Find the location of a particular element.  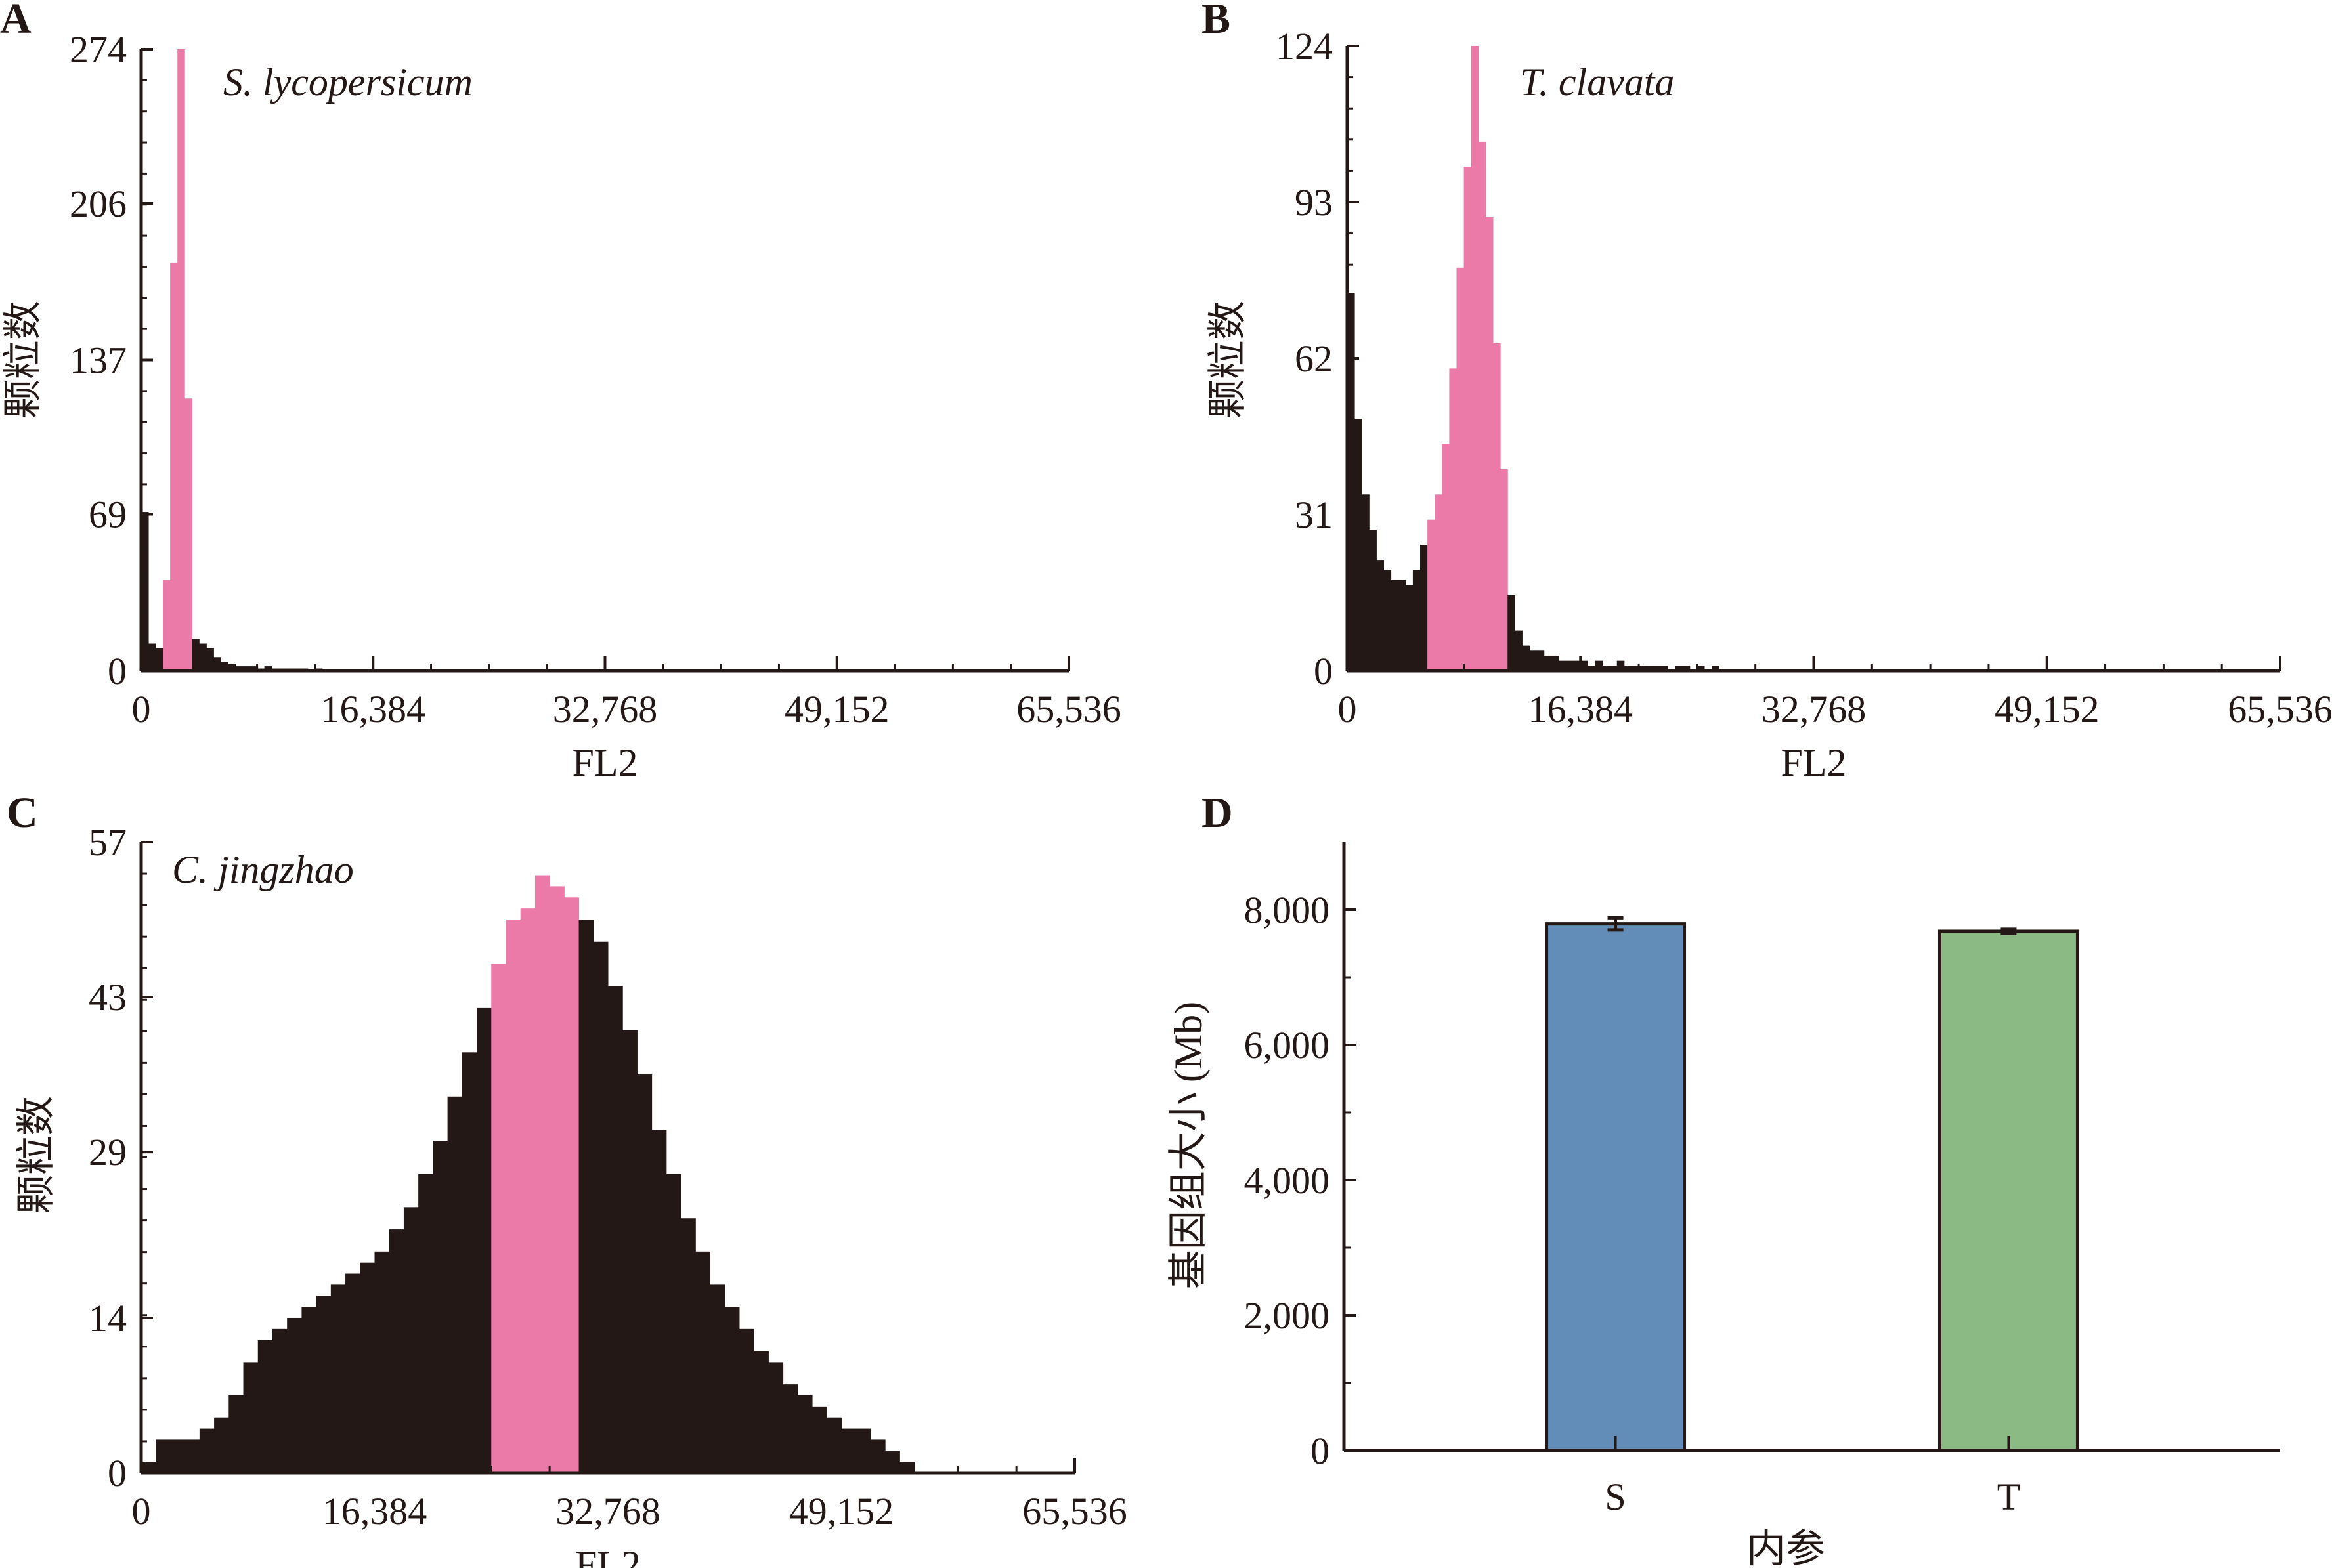

species-label: C. jingzhao is located at coordinates (263, 869).